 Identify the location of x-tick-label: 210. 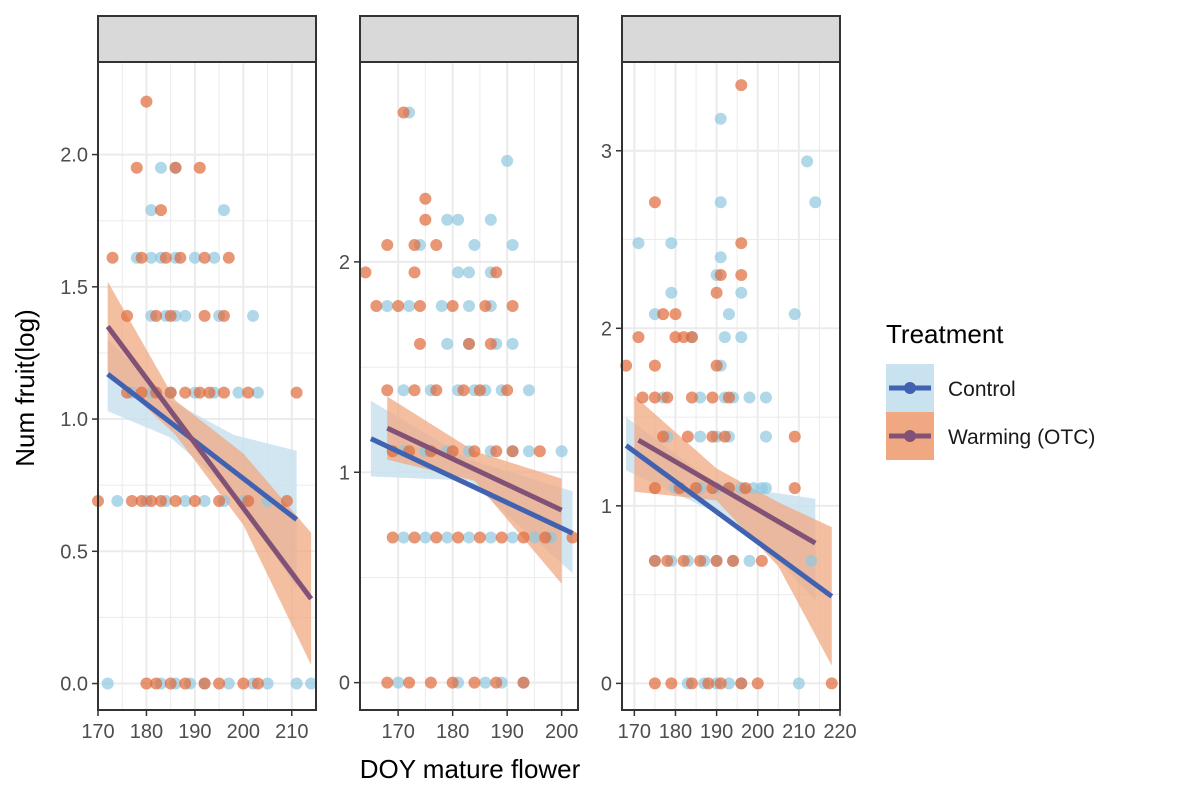
(798, 732).